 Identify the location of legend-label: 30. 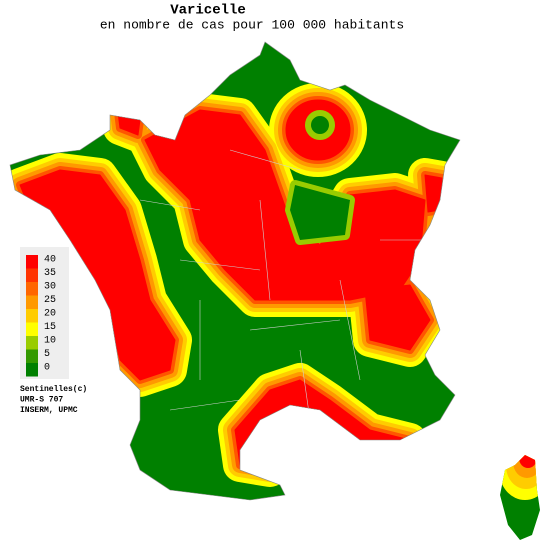
(50, 287).